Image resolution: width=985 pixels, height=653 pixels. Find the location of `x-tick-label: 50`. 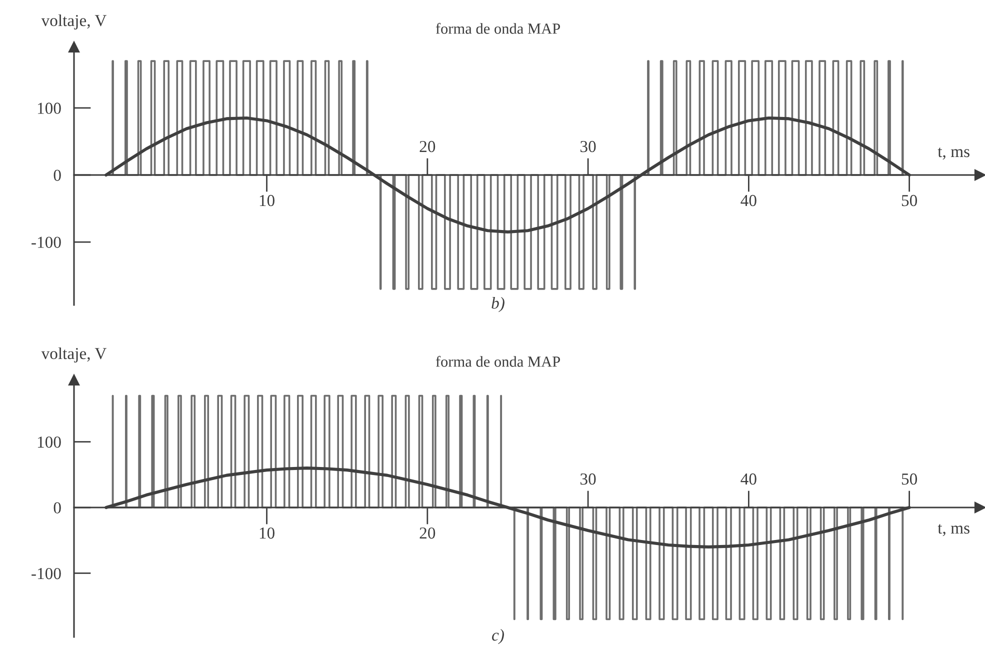

x-tick-label: 50 is located at coordinates (910, 200).